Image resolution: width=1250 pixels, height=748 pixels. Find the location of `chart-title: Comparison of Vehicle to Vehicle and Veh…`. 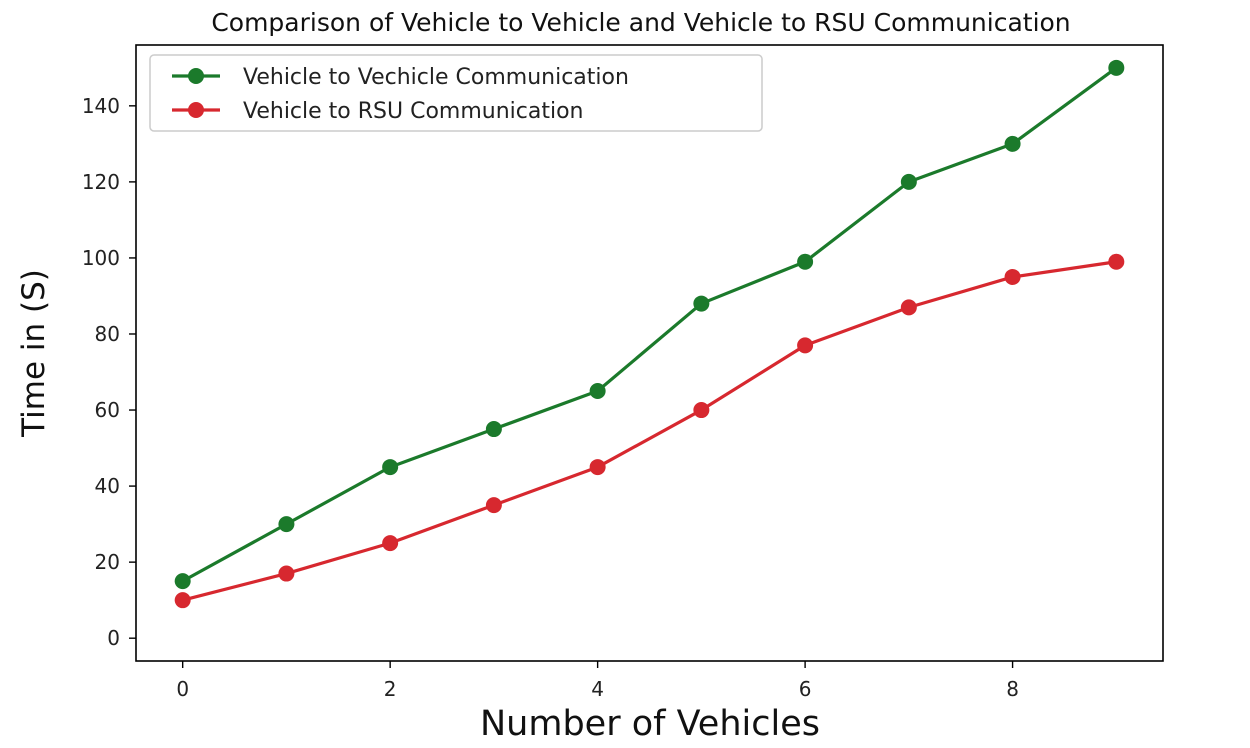

chart-title: Comparison of Vehicle to Vehicle and Veh… is located at coordinates (640, 22).